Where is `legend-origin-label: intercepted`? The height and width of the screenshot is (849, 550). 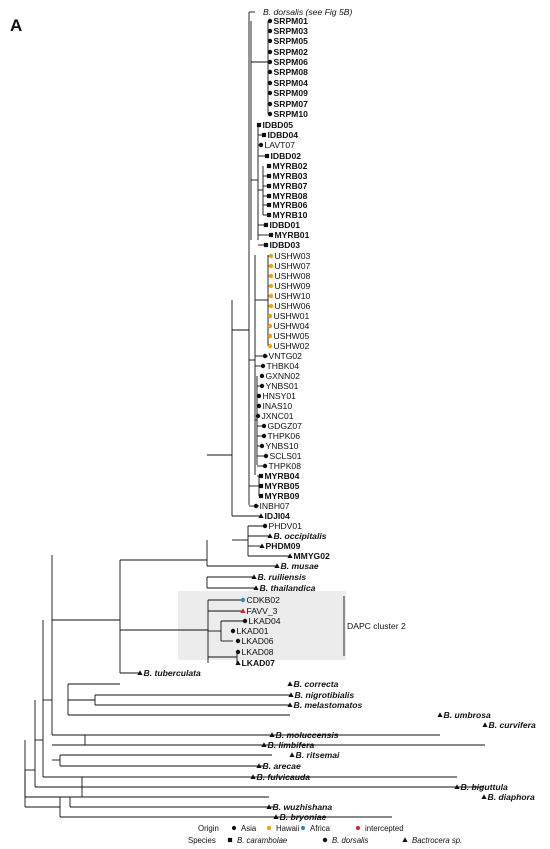
legend-origin-label: intercepted is located at coordinates (384, 828).